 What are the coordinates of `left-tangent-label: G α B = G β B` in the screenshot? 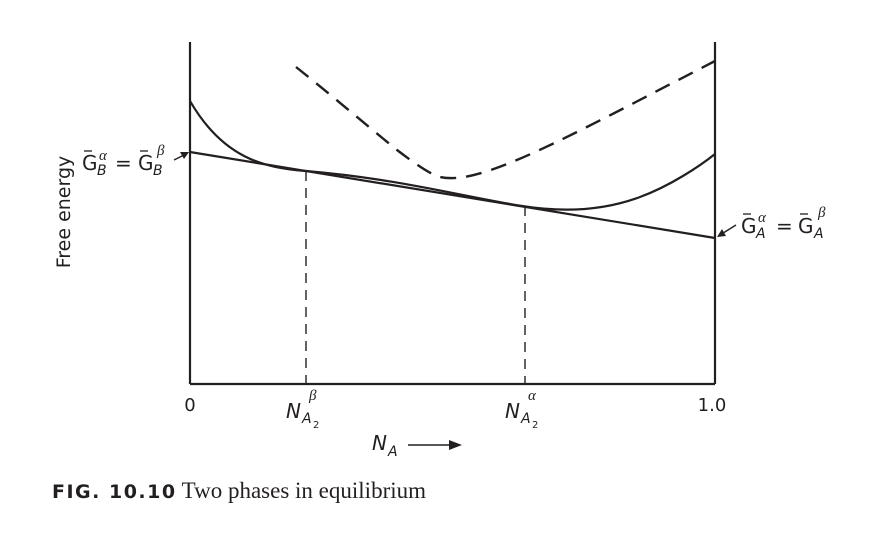 It's located at (123, 161).